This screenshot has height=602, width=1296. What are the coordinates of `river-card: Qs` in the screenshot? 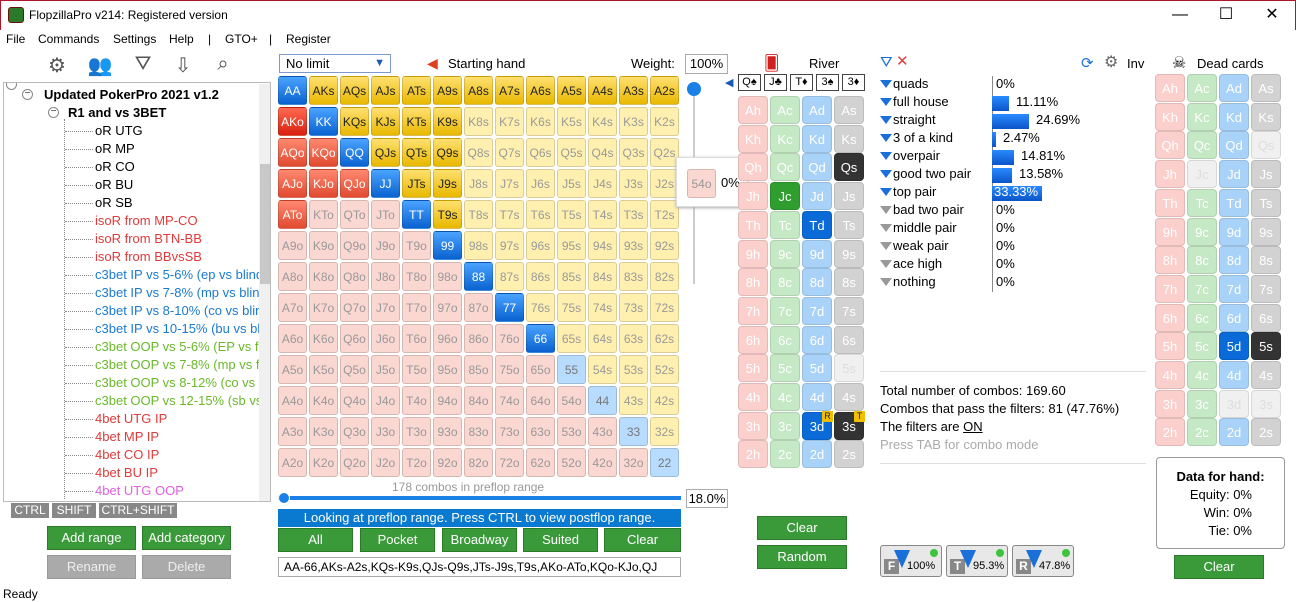 It's located at (849, 167).